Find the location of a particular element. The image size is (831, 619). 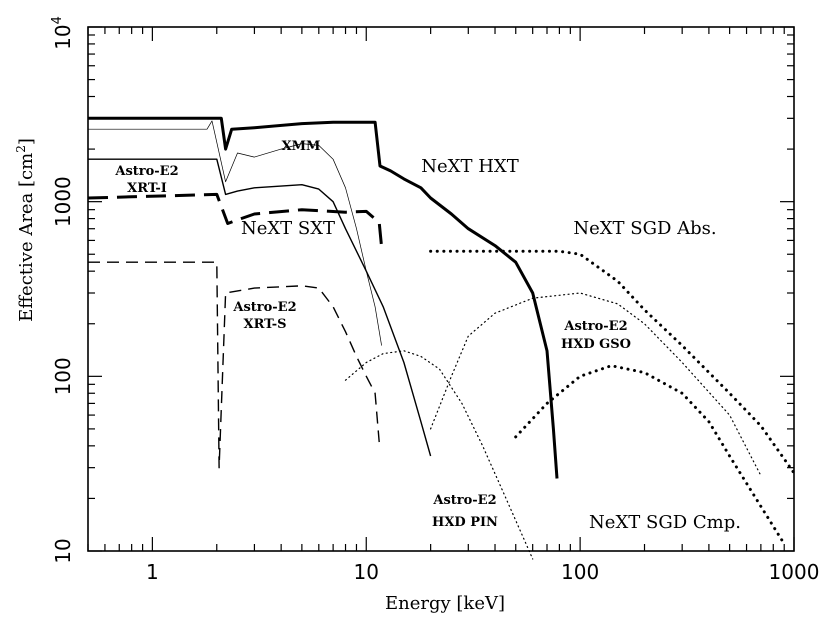

series-astro-e2-hxd-pin is located at coordinates (439, 455).